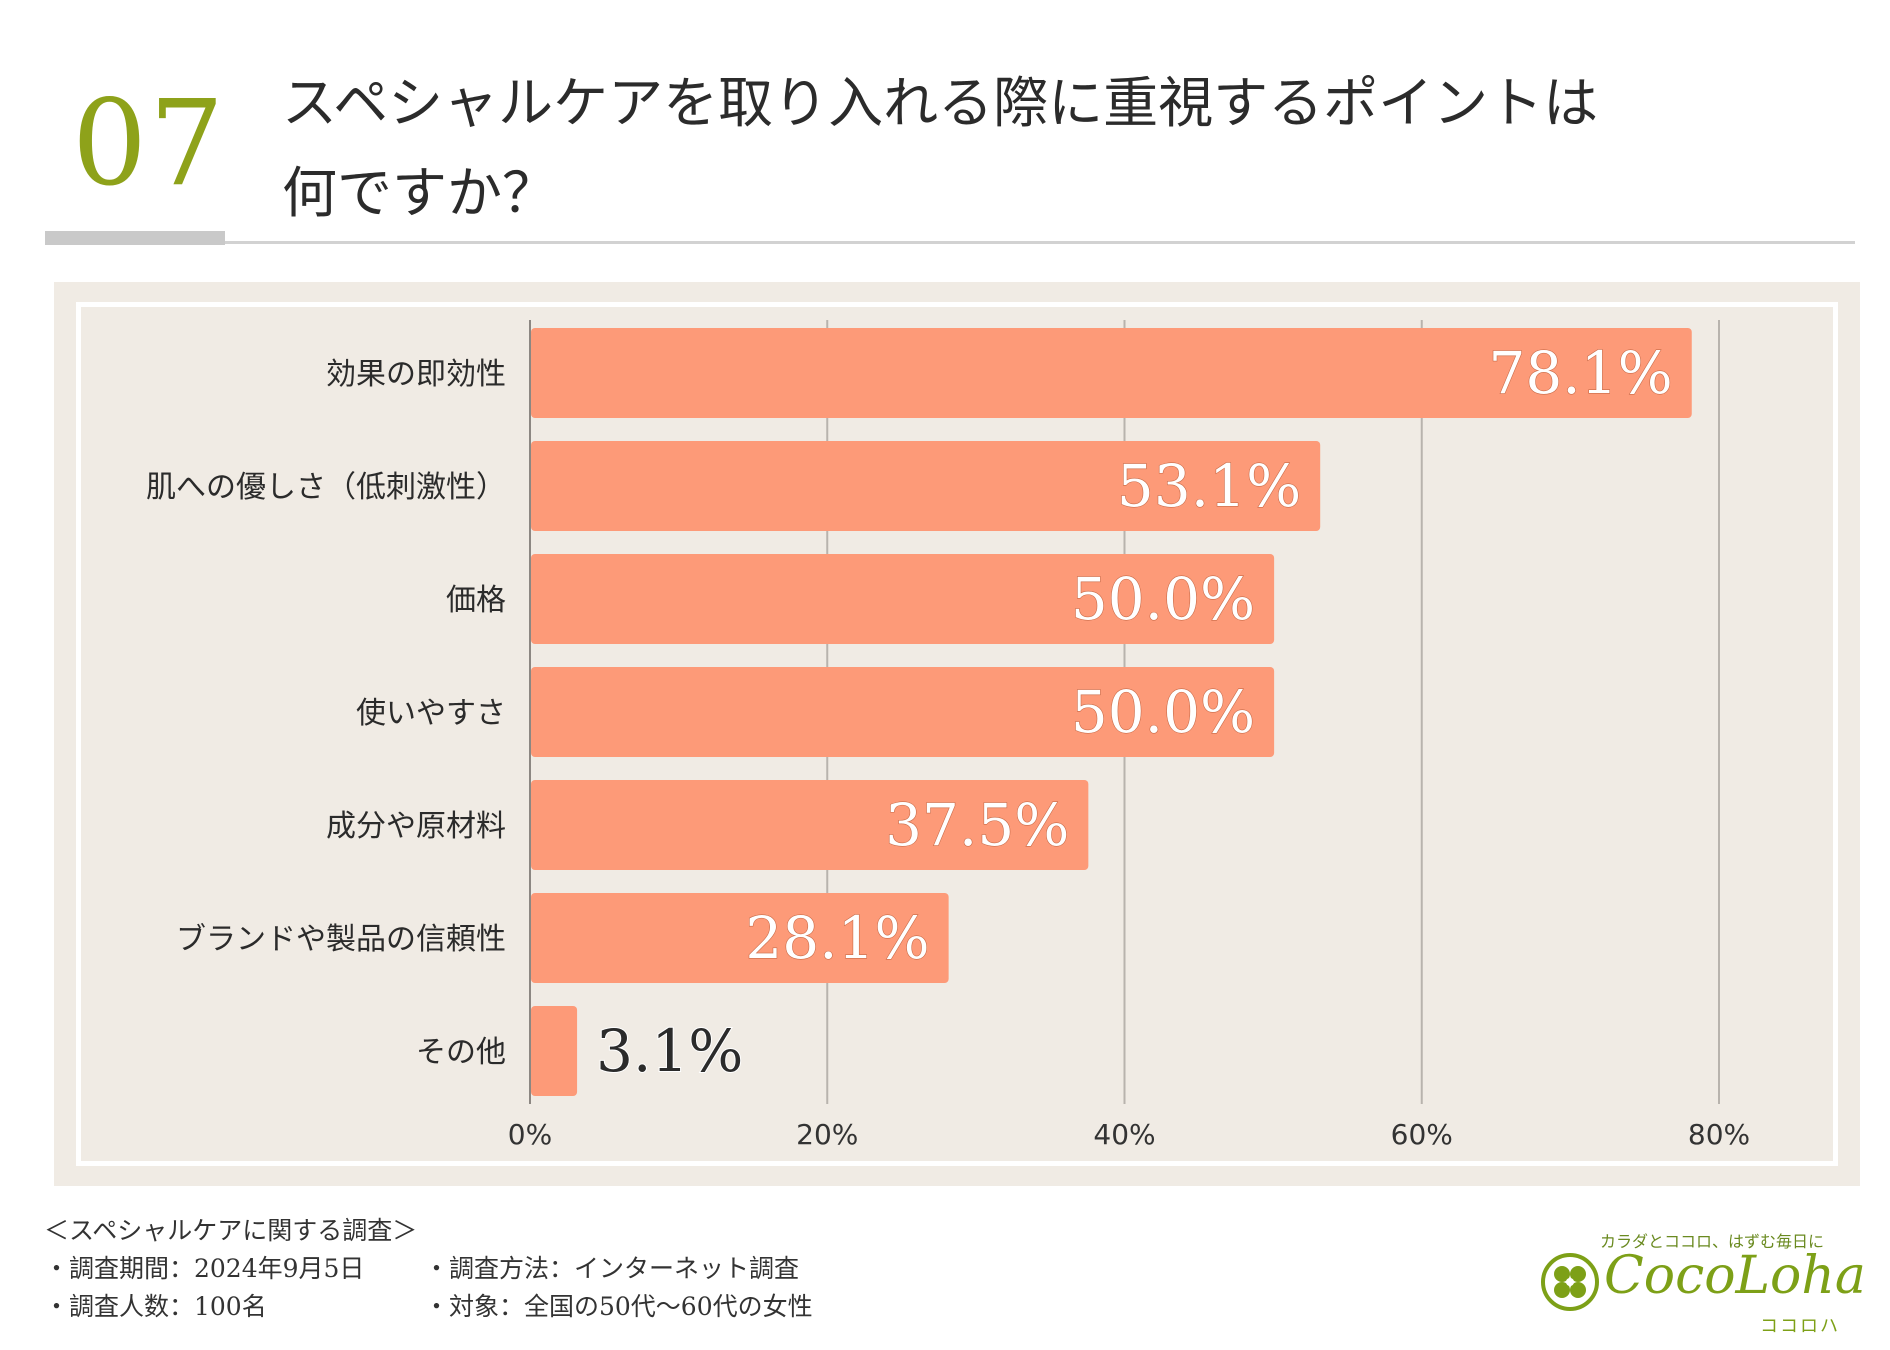 This screenshot has width=1890, height=1350. What do you see at coordinates (977, 825) in the screenshot?
I see `data-label: 37.5%` at bounding box center [977, 825].